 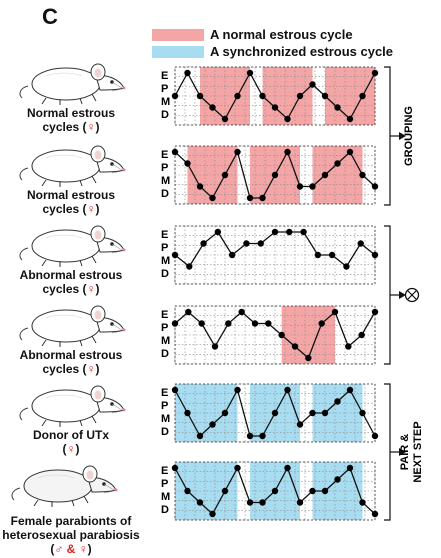 I want to click on exclusion-circle-icon, so click(x=412, y=295).